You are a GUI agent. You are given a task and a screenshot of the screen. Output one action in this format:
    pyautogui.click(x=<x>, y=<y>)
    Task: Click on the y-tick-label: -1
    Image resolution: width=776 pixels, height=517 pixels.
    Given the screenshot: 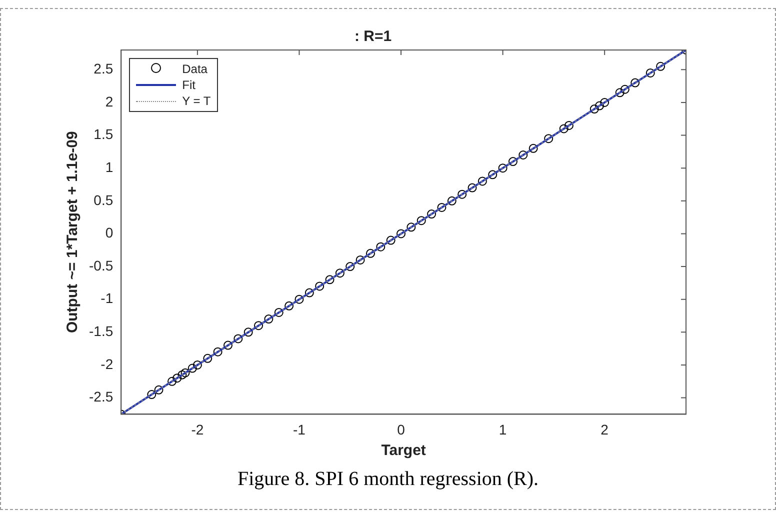 What is the action you would take?
    pyautogui.click(x=107, y=298)
    